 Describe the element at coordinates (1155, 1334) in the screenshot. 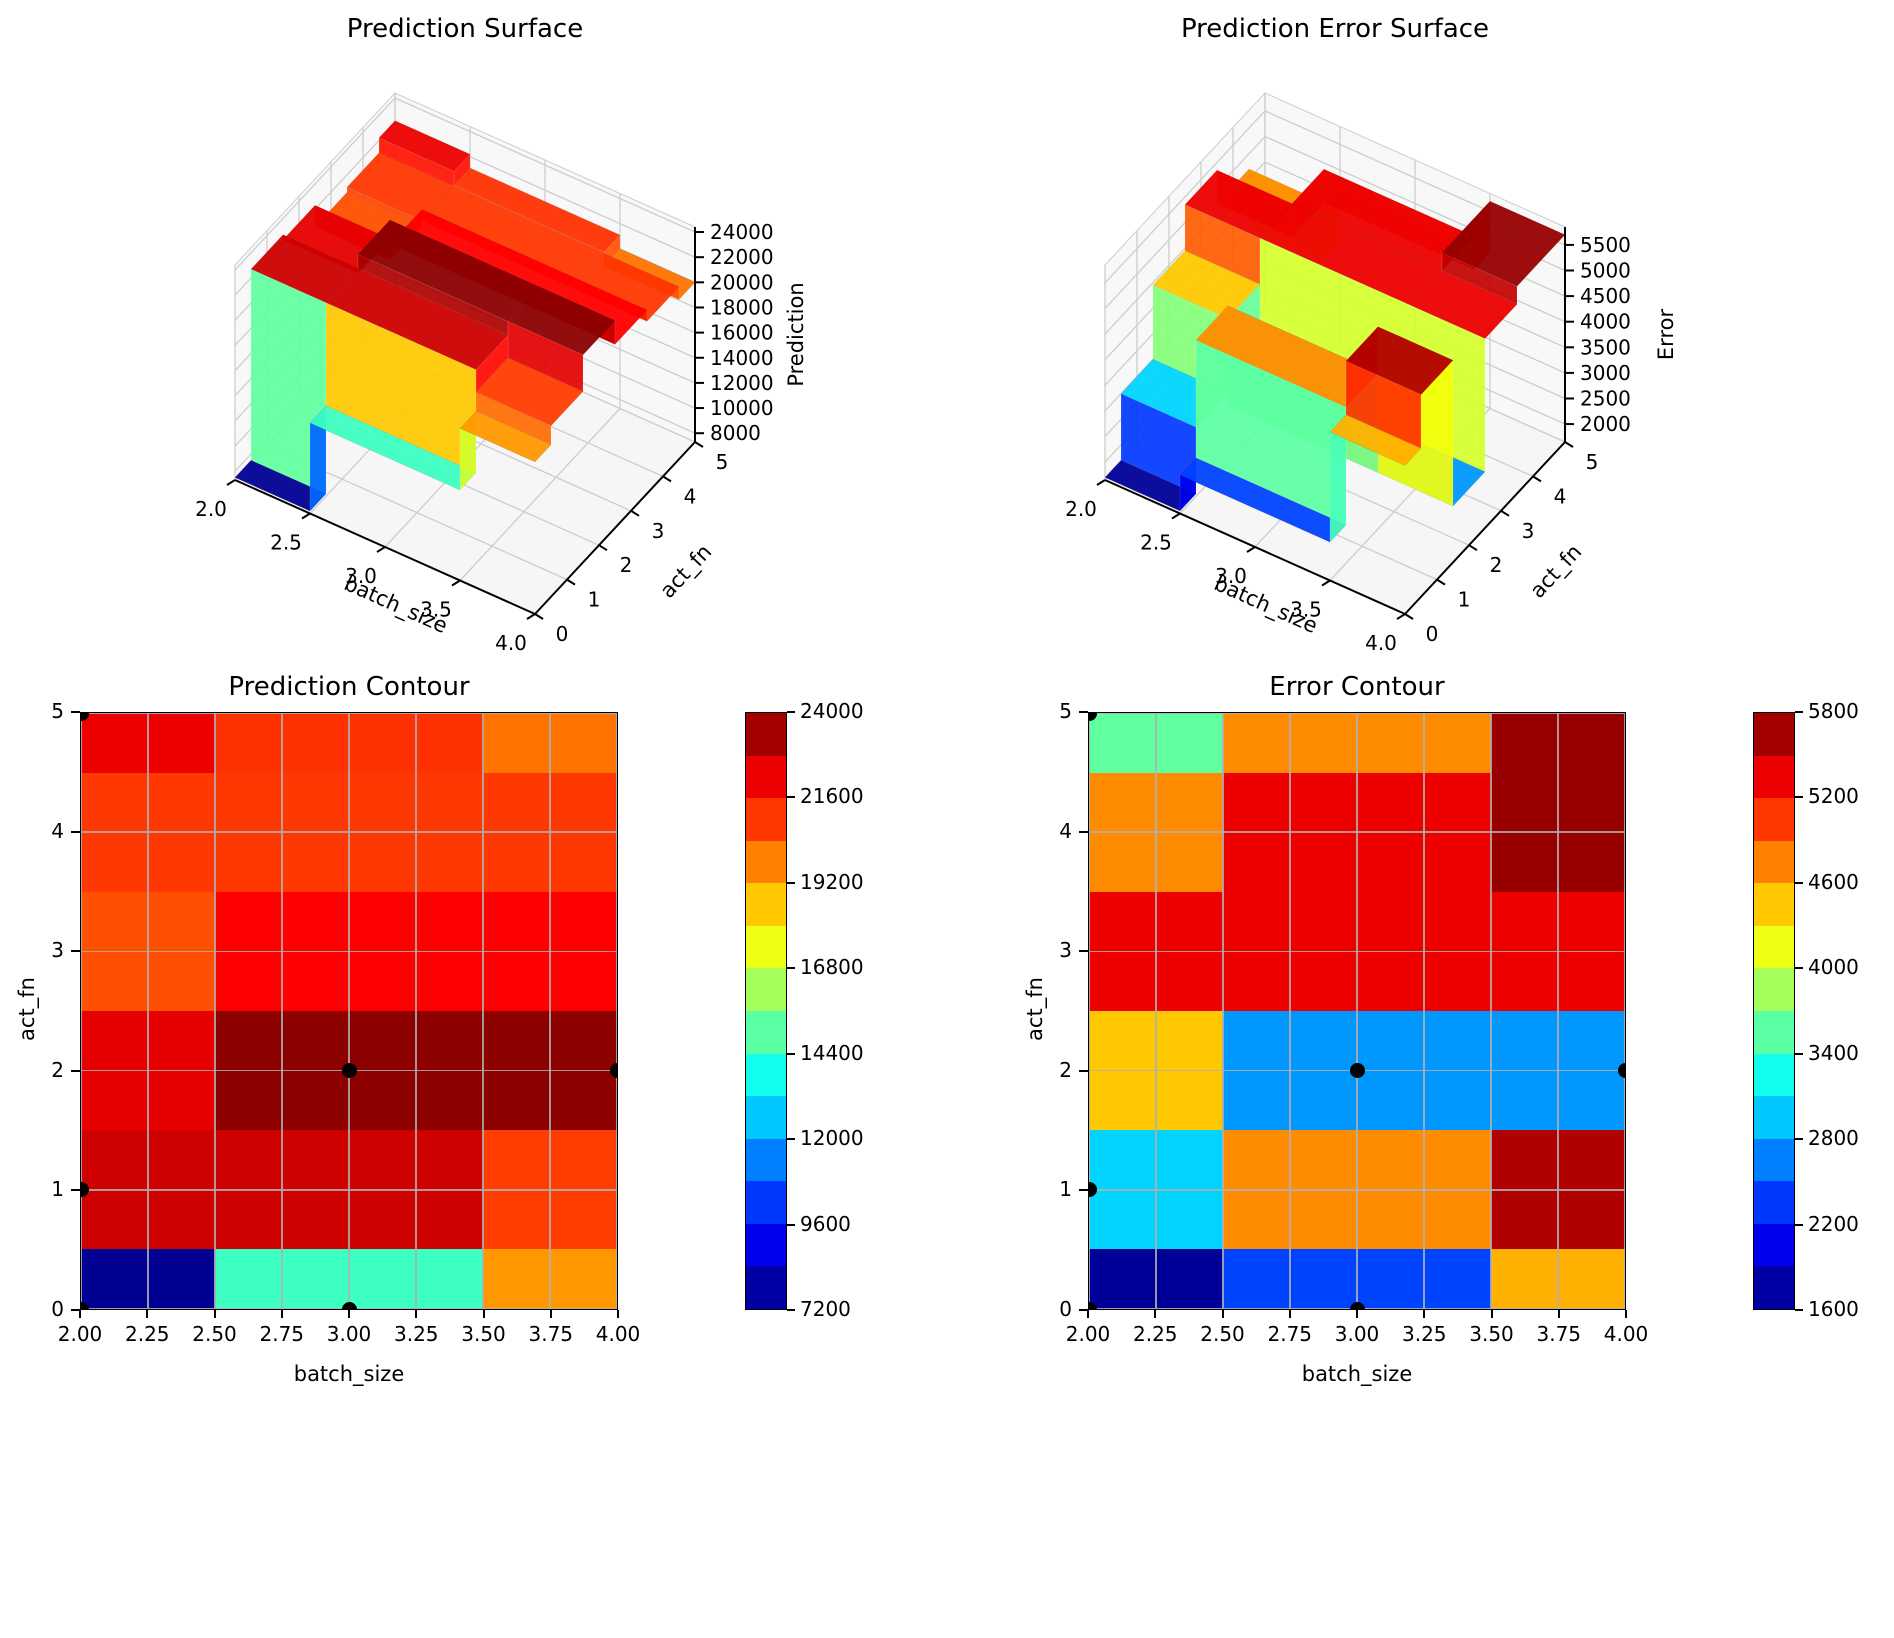

I see `x-tick-label: 2.25` at that location.